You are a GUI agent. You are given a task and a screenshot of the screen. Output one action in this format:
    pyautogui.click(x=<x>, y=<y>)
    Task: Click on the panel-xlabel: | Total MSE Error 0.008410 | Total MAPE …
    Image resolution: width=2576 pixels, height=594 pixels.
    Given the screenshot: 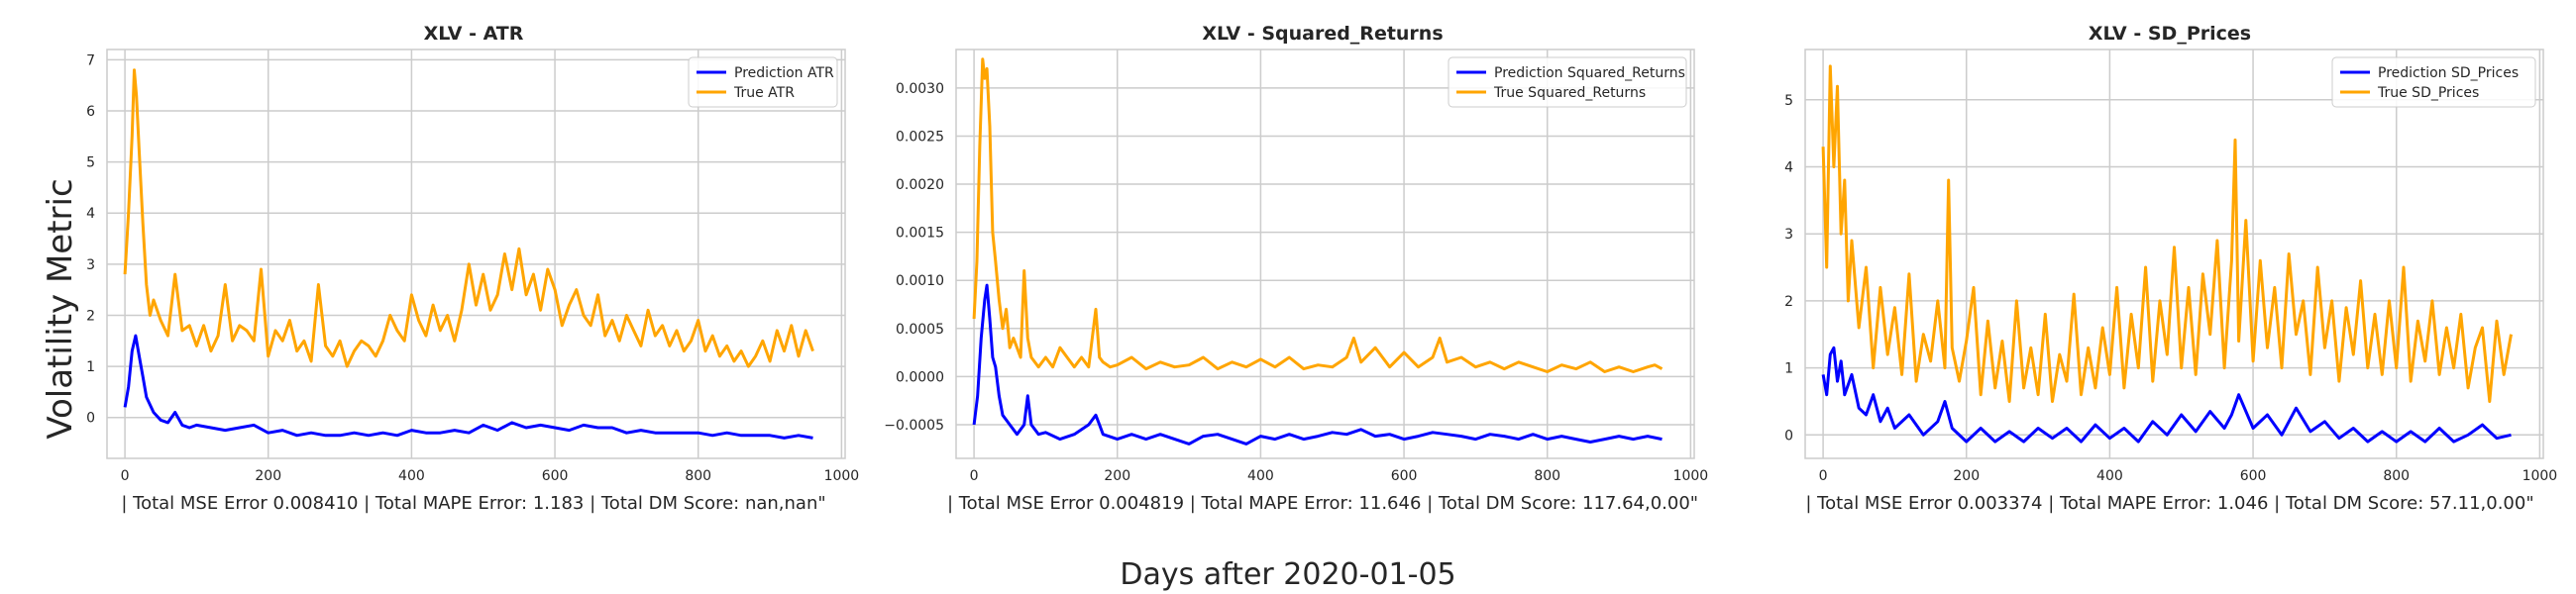 What is the action you would take?
    pyautogui.click(x=473, y=503)
    